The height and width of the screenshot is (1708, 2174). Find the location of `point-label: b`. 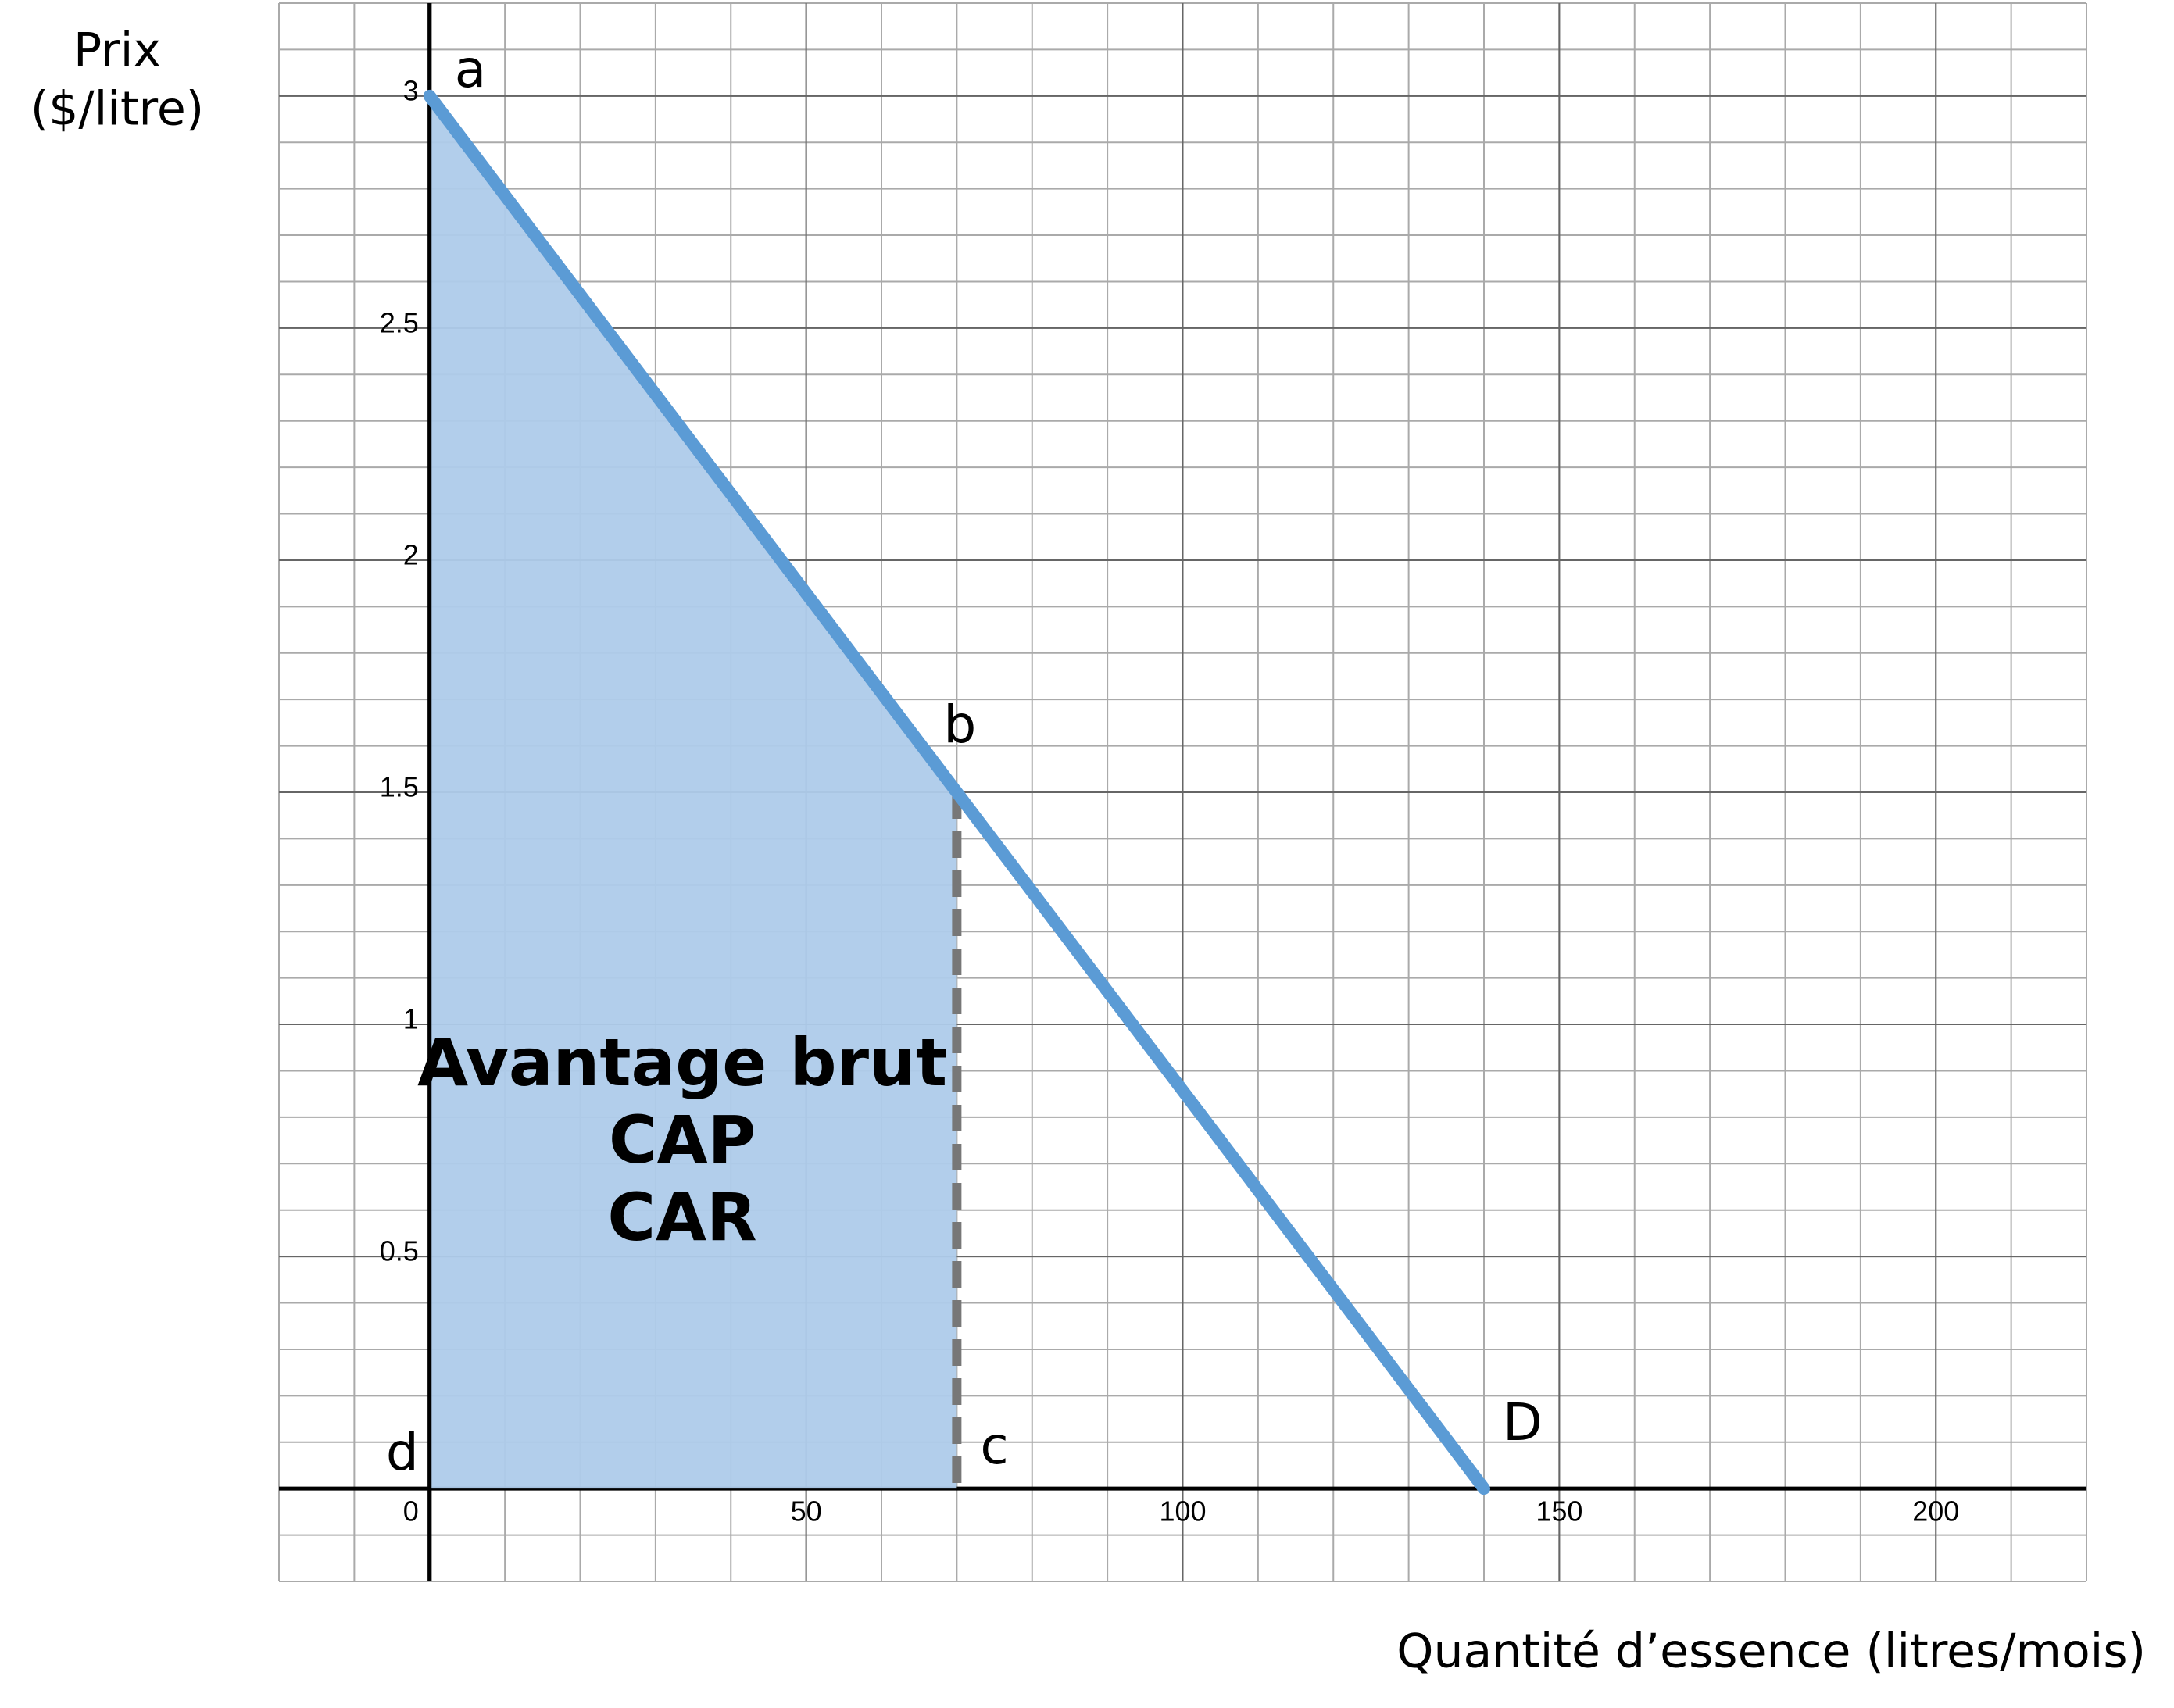

point-label: b is located at coordinates (959, 725).